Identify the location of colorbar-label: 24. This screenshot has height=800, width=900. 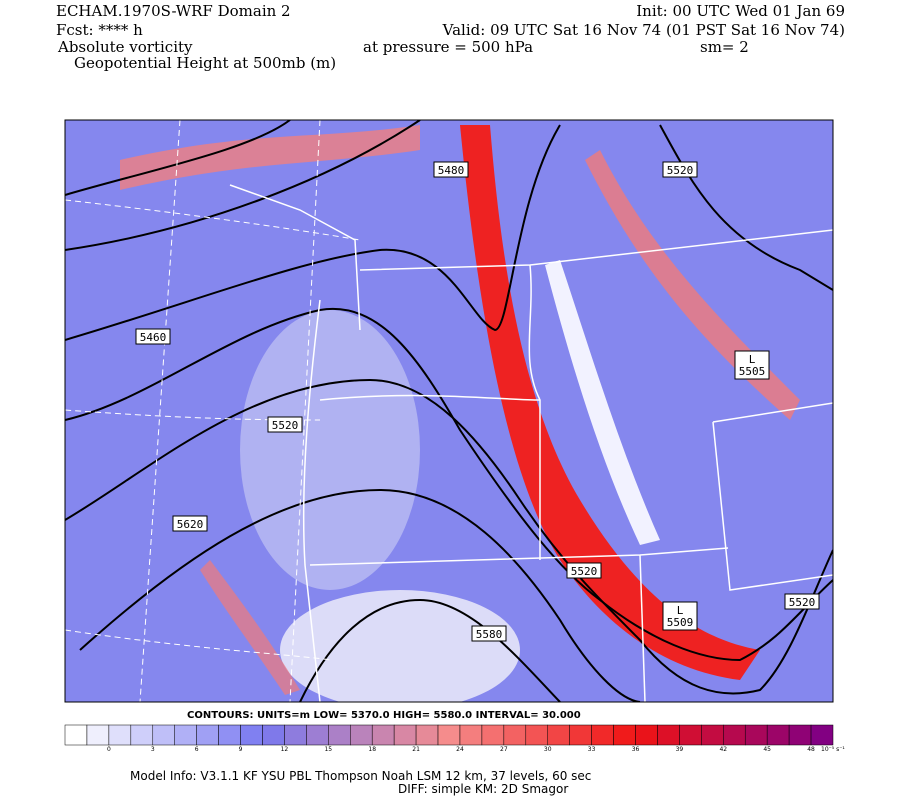
(460, 749).